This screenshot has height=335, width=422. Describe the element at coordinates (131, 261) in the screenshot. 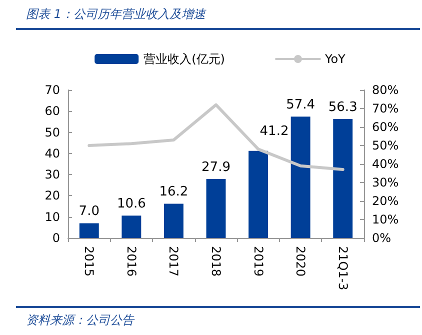

I see `x-tick-label: 2016` at that location.